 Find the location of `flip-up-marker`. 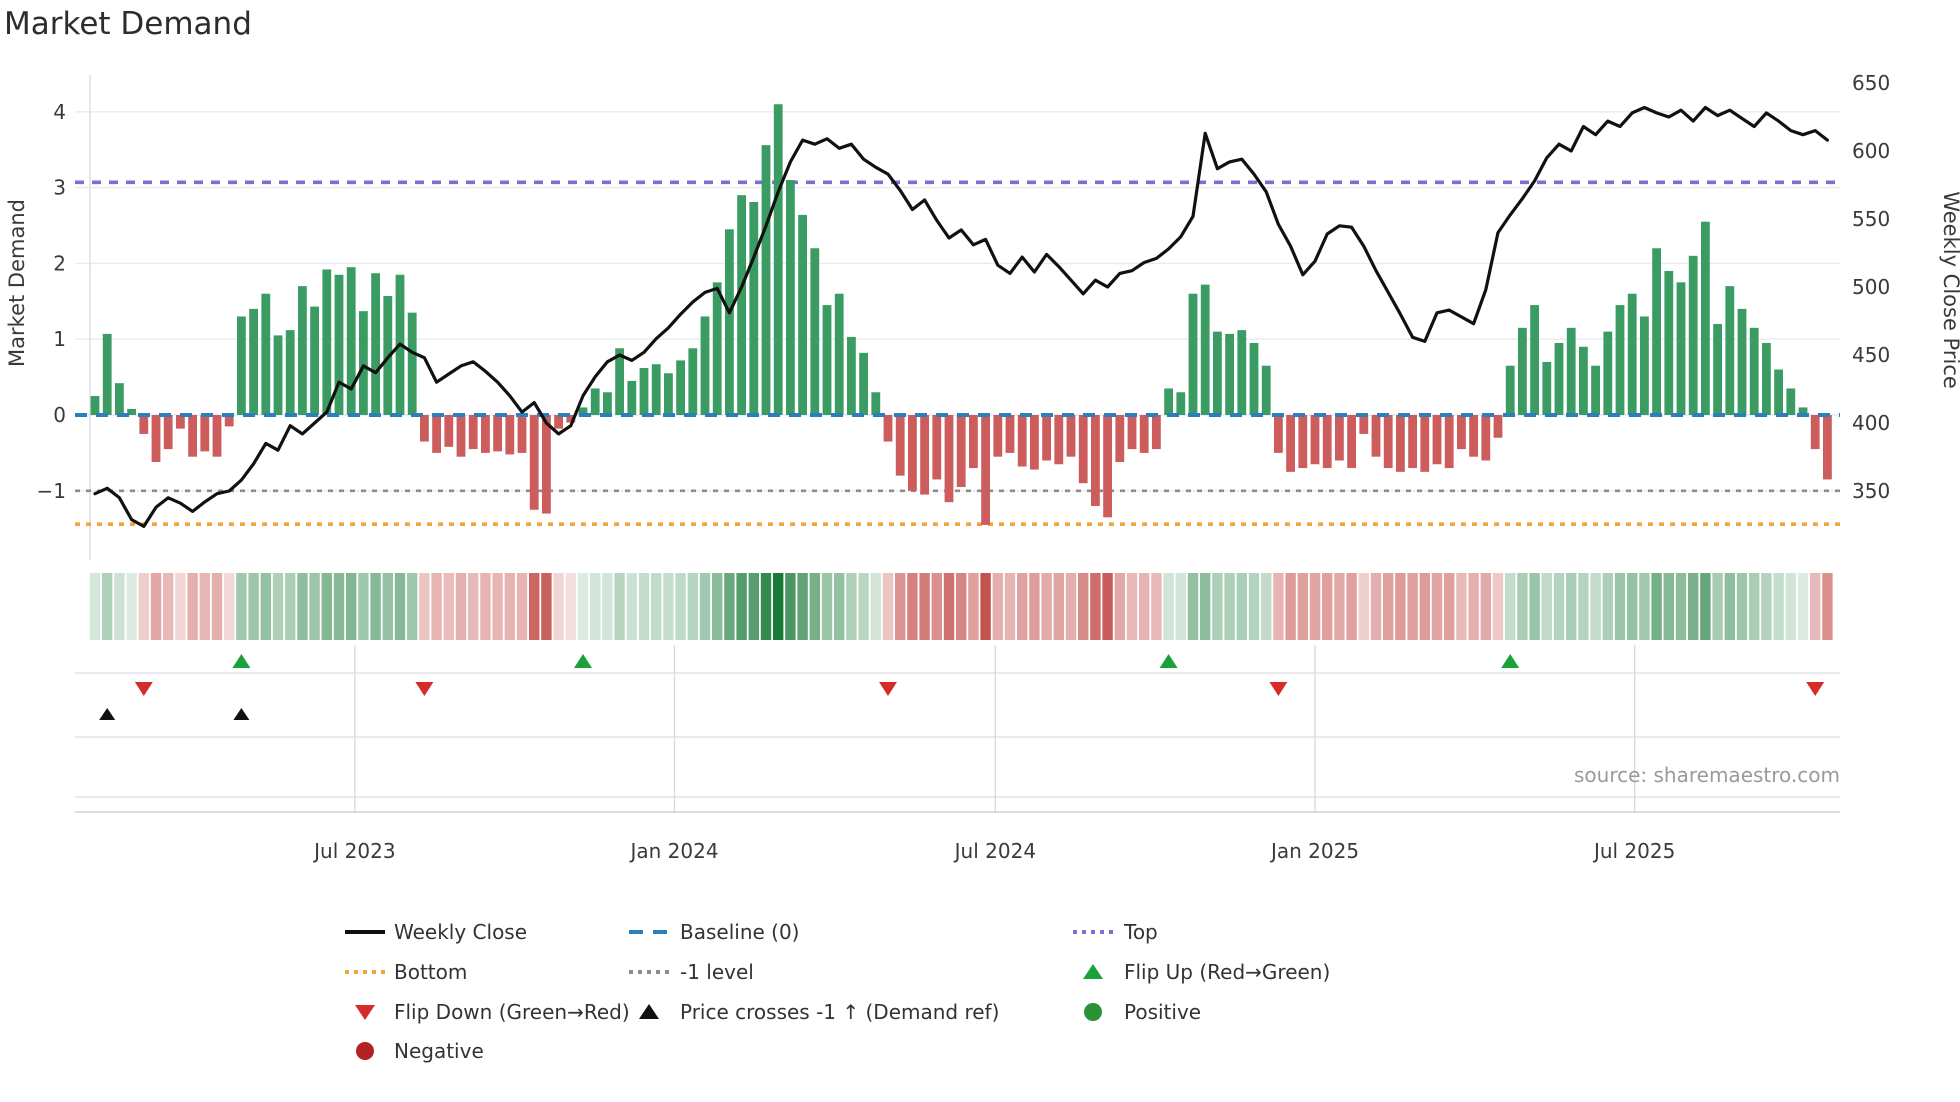

flip-up-marker is located at coordinates (1168, 661).